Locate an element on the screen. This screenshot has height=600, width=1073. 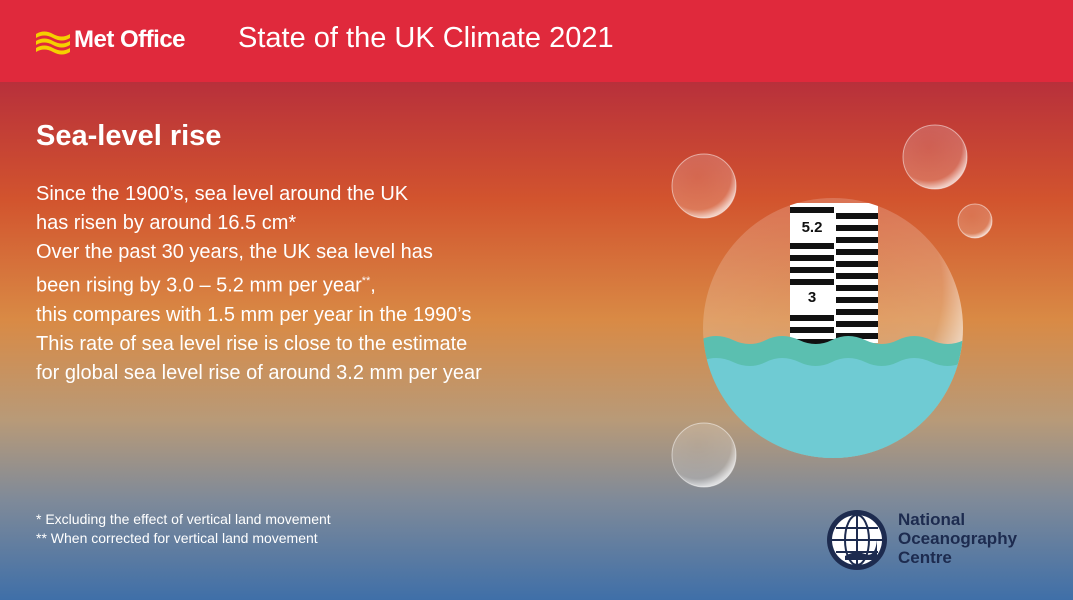
header-bar: Met Office State of the UK Climate 2021 is located at coordinates (536, 41).